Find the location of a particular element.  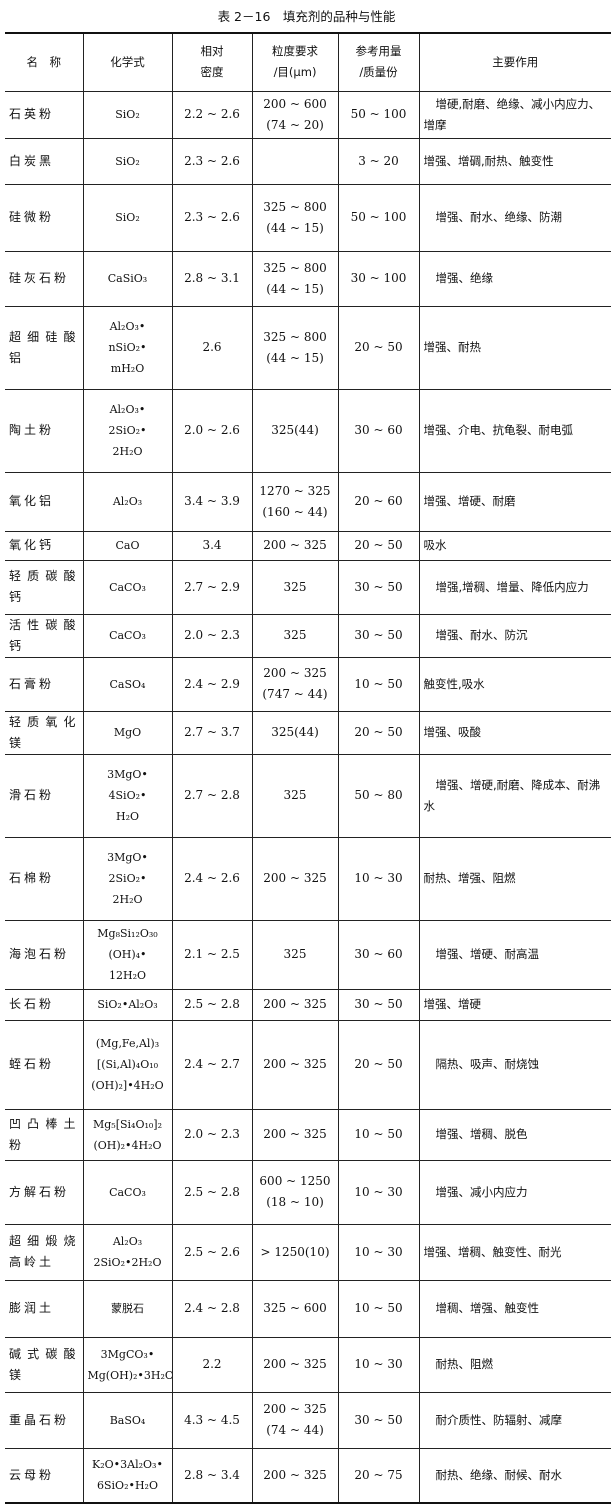

cell-name: 方解石粉 is located at coordinates (44, 1192).